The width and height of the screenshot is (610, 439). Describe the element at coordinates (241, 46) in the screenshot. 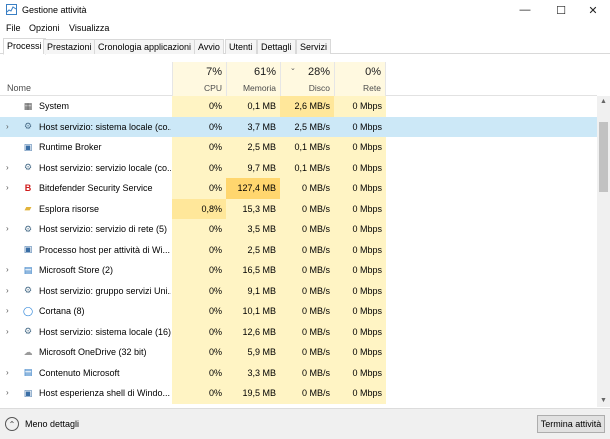

I see `tab-users: Utenti` at that location.